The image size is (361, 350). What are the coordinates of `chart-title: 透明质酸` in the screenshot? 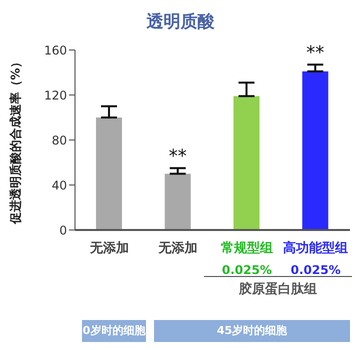 It's located at (181, 22).